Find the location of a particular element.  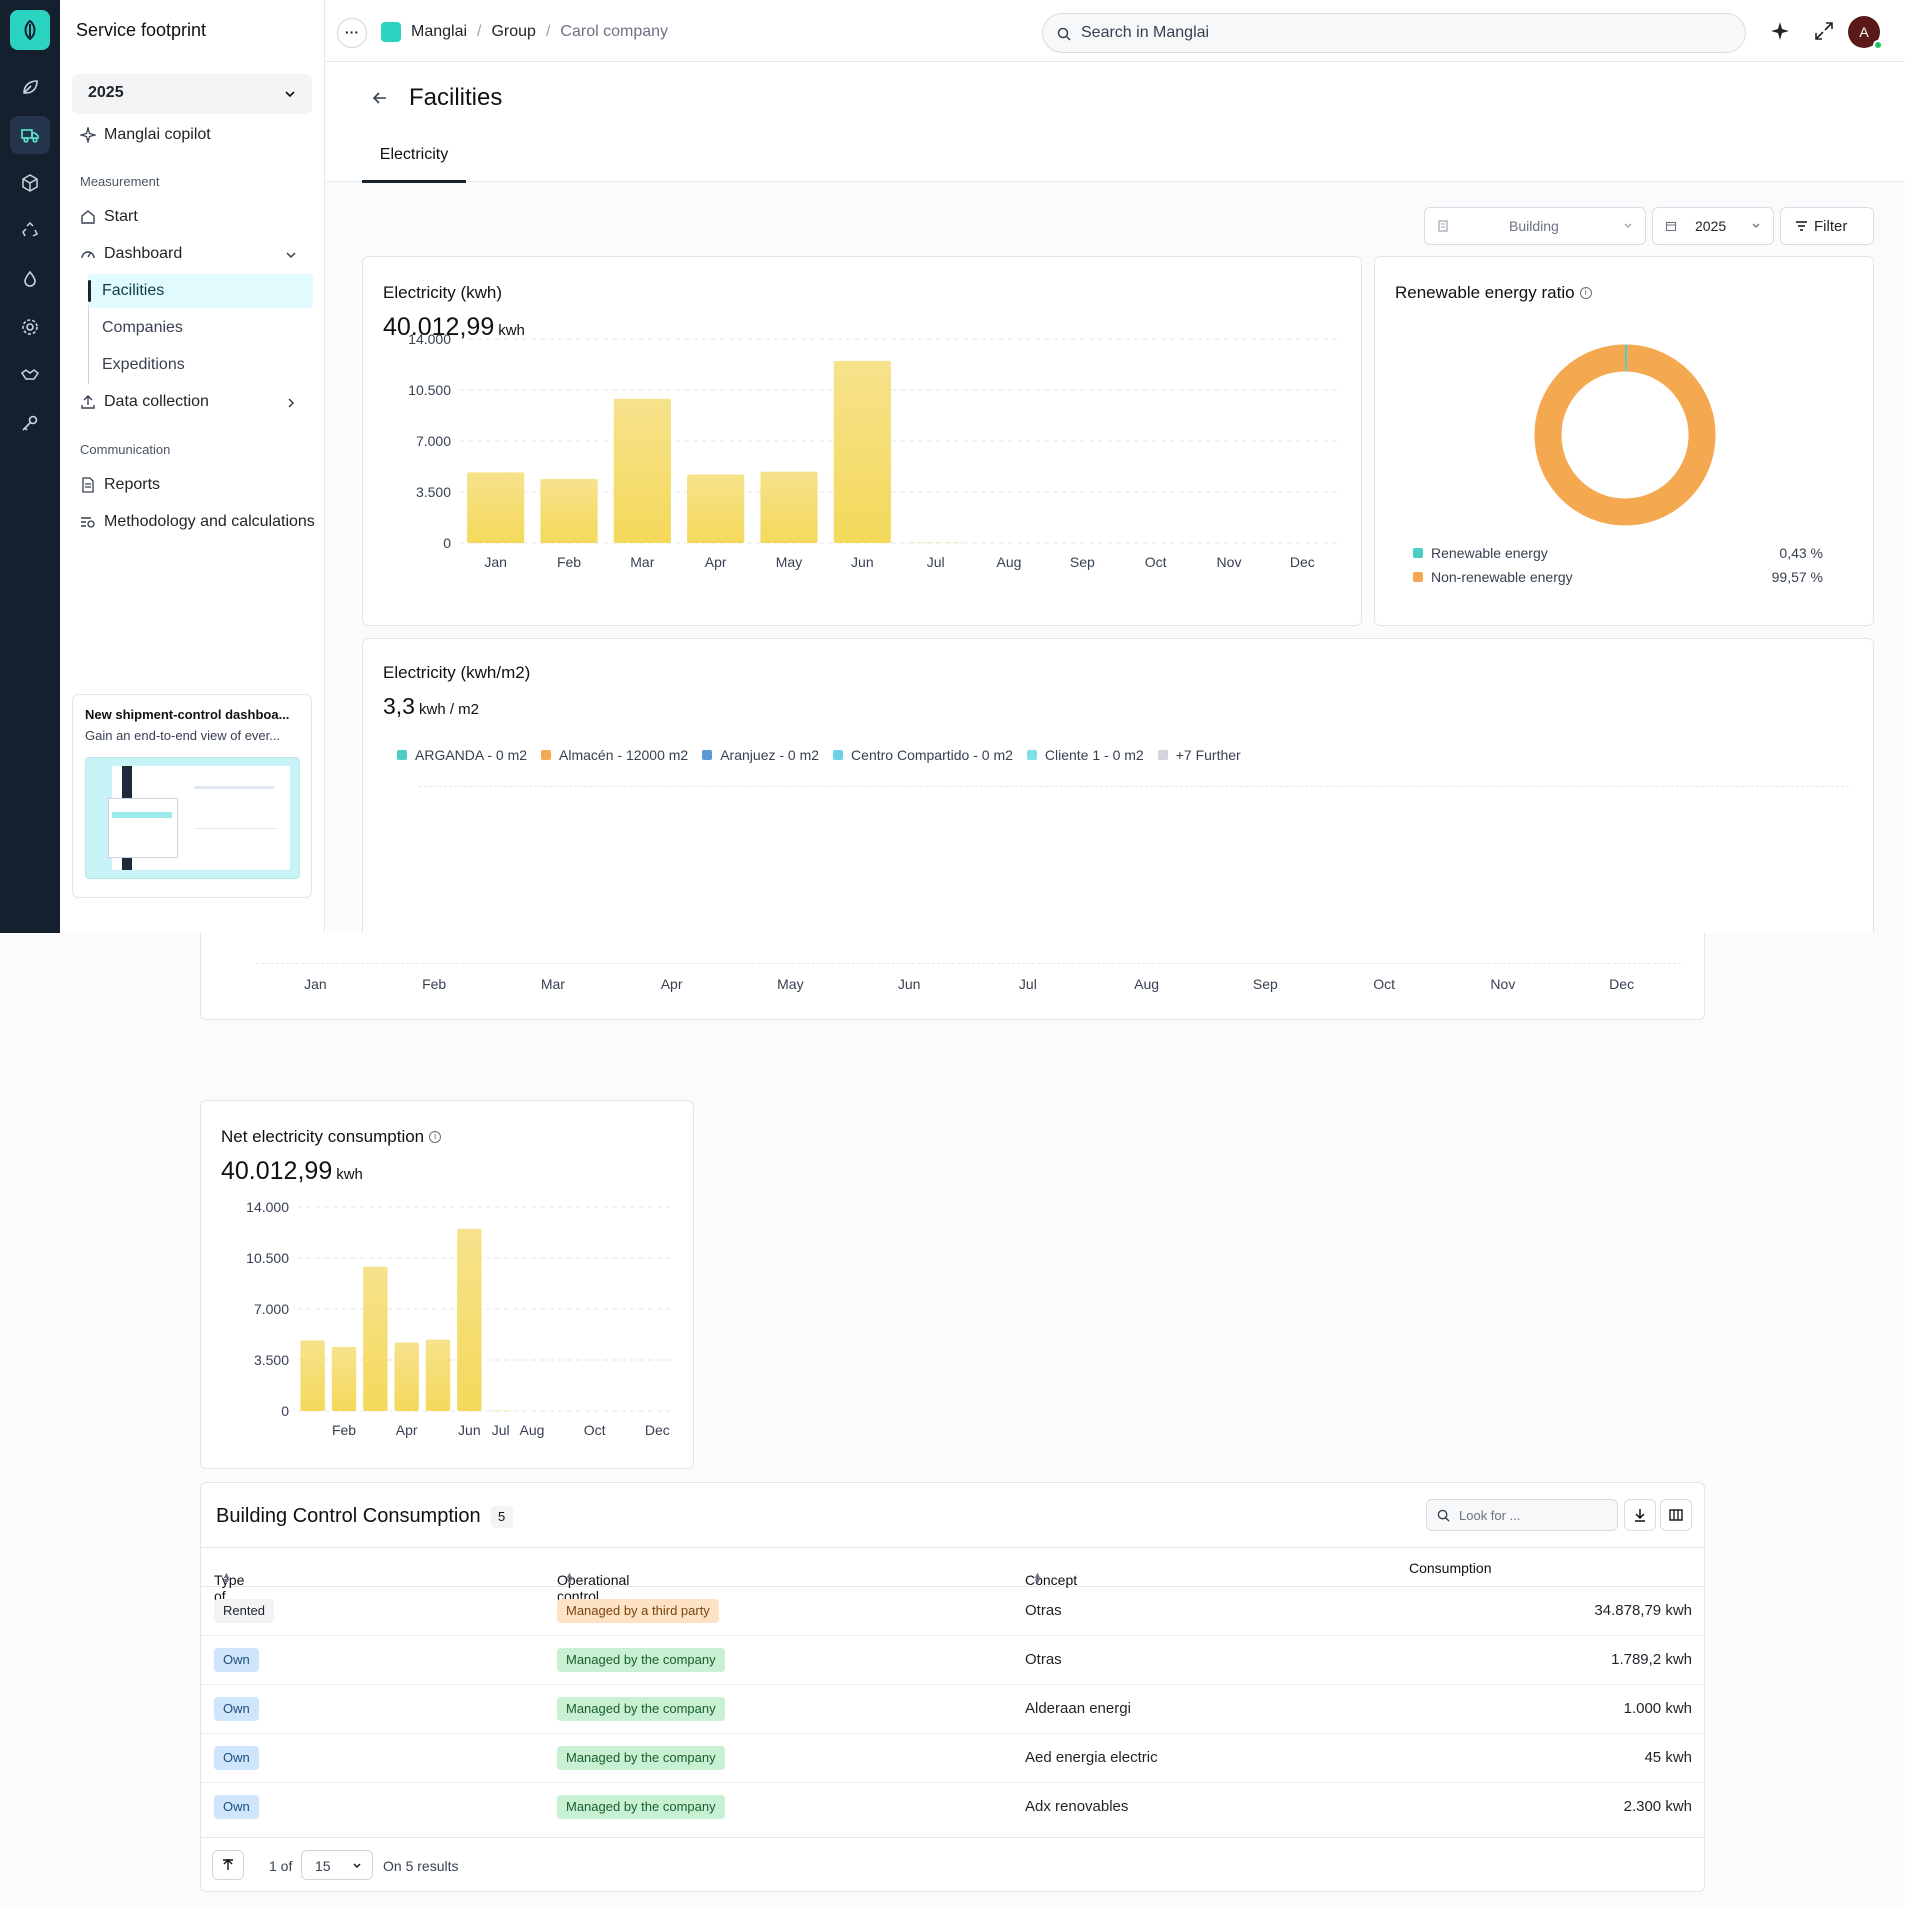

handshake-icon is located at coordinates (30, 375).